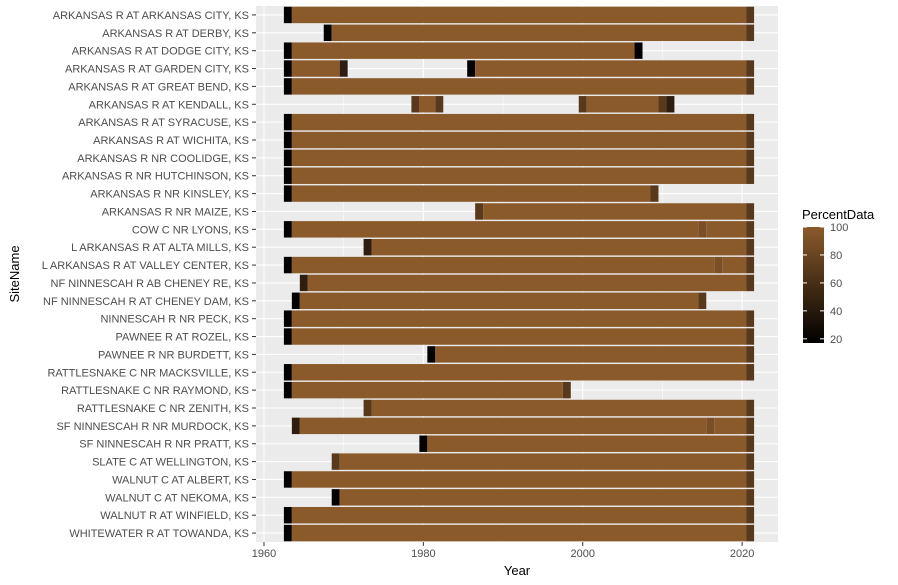 The image size is (898, 585). Describe the element at coordinates (159, 534) in the screenshot. I see `y-tick-label: WHITEWATER R AT TOWANDA, KS` at that location.